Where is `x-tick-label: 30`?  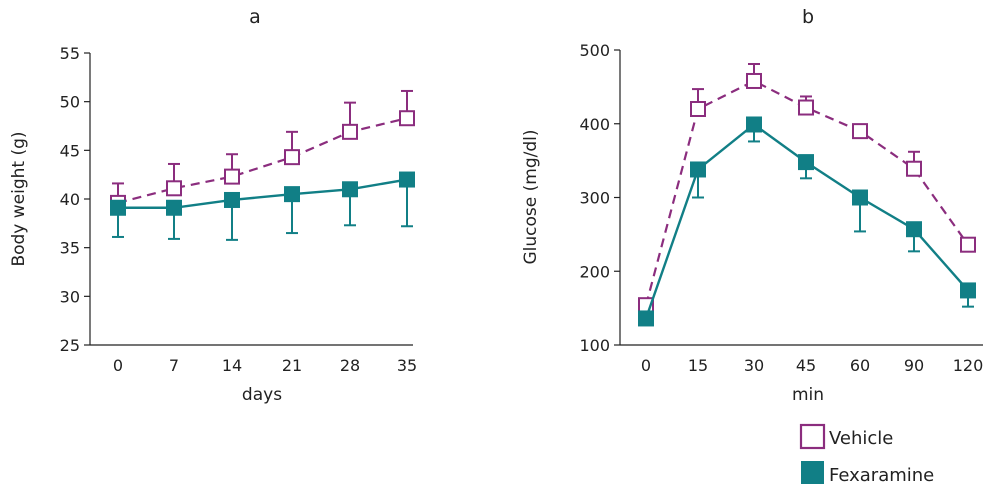 x-tick-label: 30 is located at coordinates (754, 365).